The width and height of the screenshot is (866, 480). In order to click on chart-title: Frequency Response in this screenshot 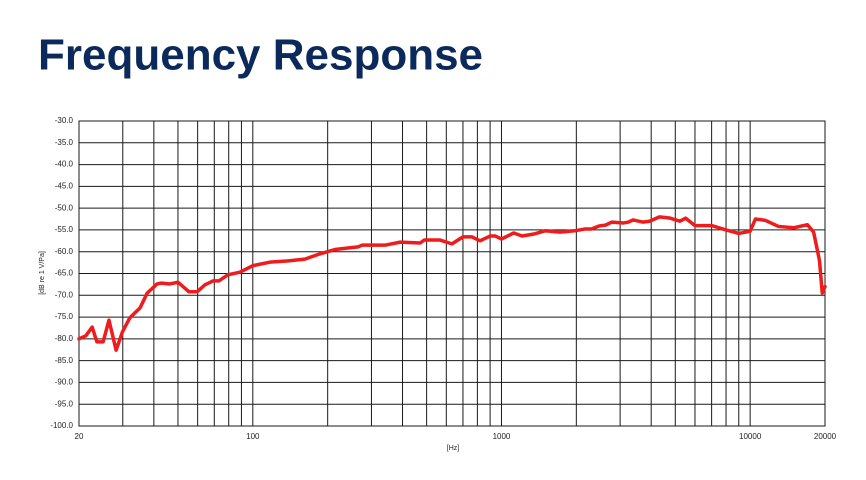, I will do `click(260, 55)`.